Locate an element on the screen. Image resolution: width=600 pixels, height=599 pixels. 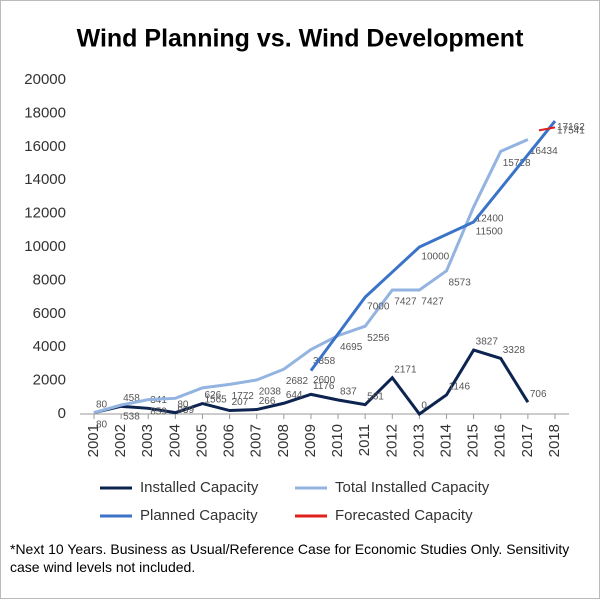
data-label: 17541 is located at coordinates (571, 131).